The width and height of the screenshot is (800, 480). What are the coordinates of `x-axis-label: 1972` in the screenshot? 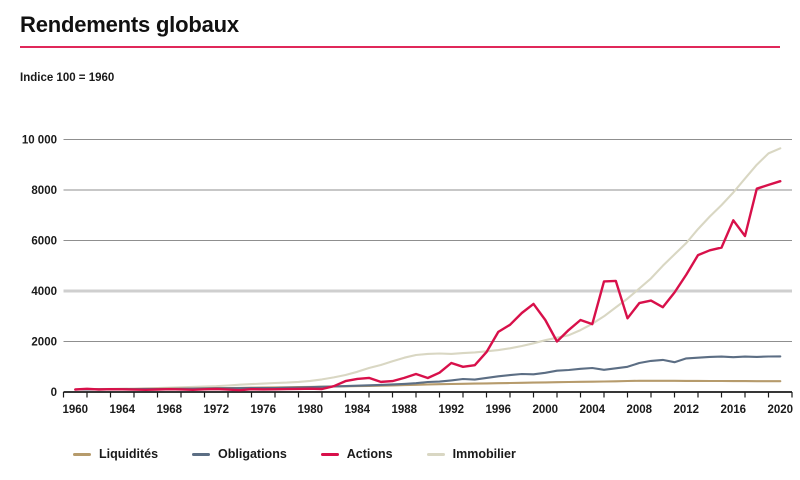 It's located at (216, 410).